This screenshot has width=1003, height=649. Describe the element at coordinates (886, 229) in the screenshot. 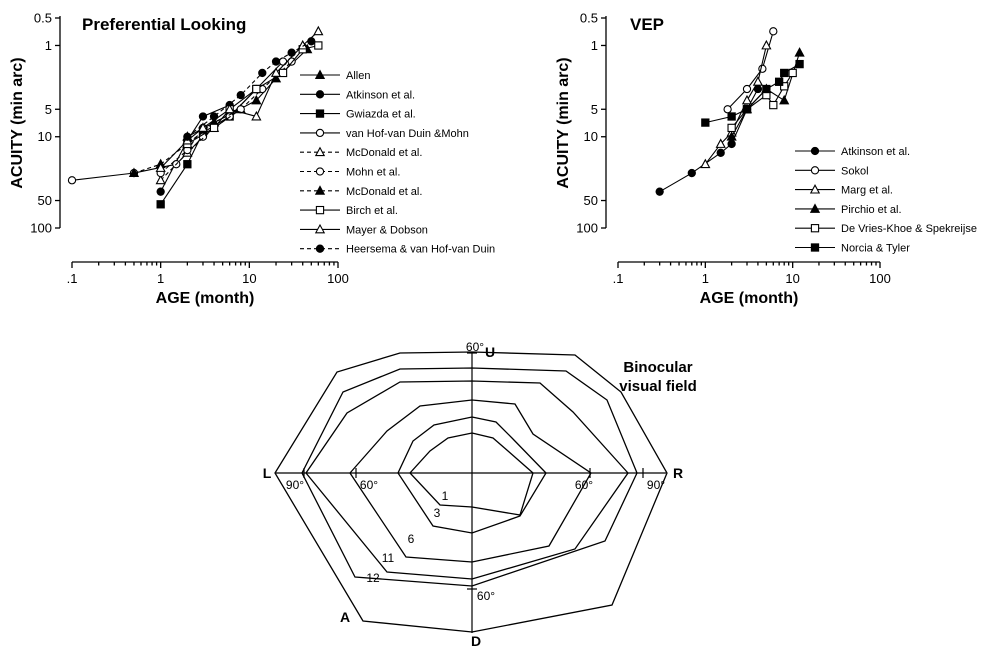

I see `legend-entry: De Vries-Khoe & Spekreijse` at that location.